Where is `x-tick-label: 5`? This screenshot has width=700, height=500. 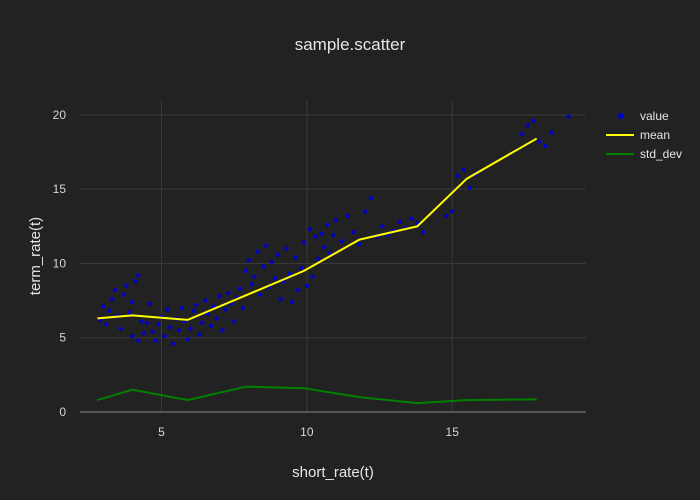
x-tick-label: 5 is located at coordinates (161, 432).